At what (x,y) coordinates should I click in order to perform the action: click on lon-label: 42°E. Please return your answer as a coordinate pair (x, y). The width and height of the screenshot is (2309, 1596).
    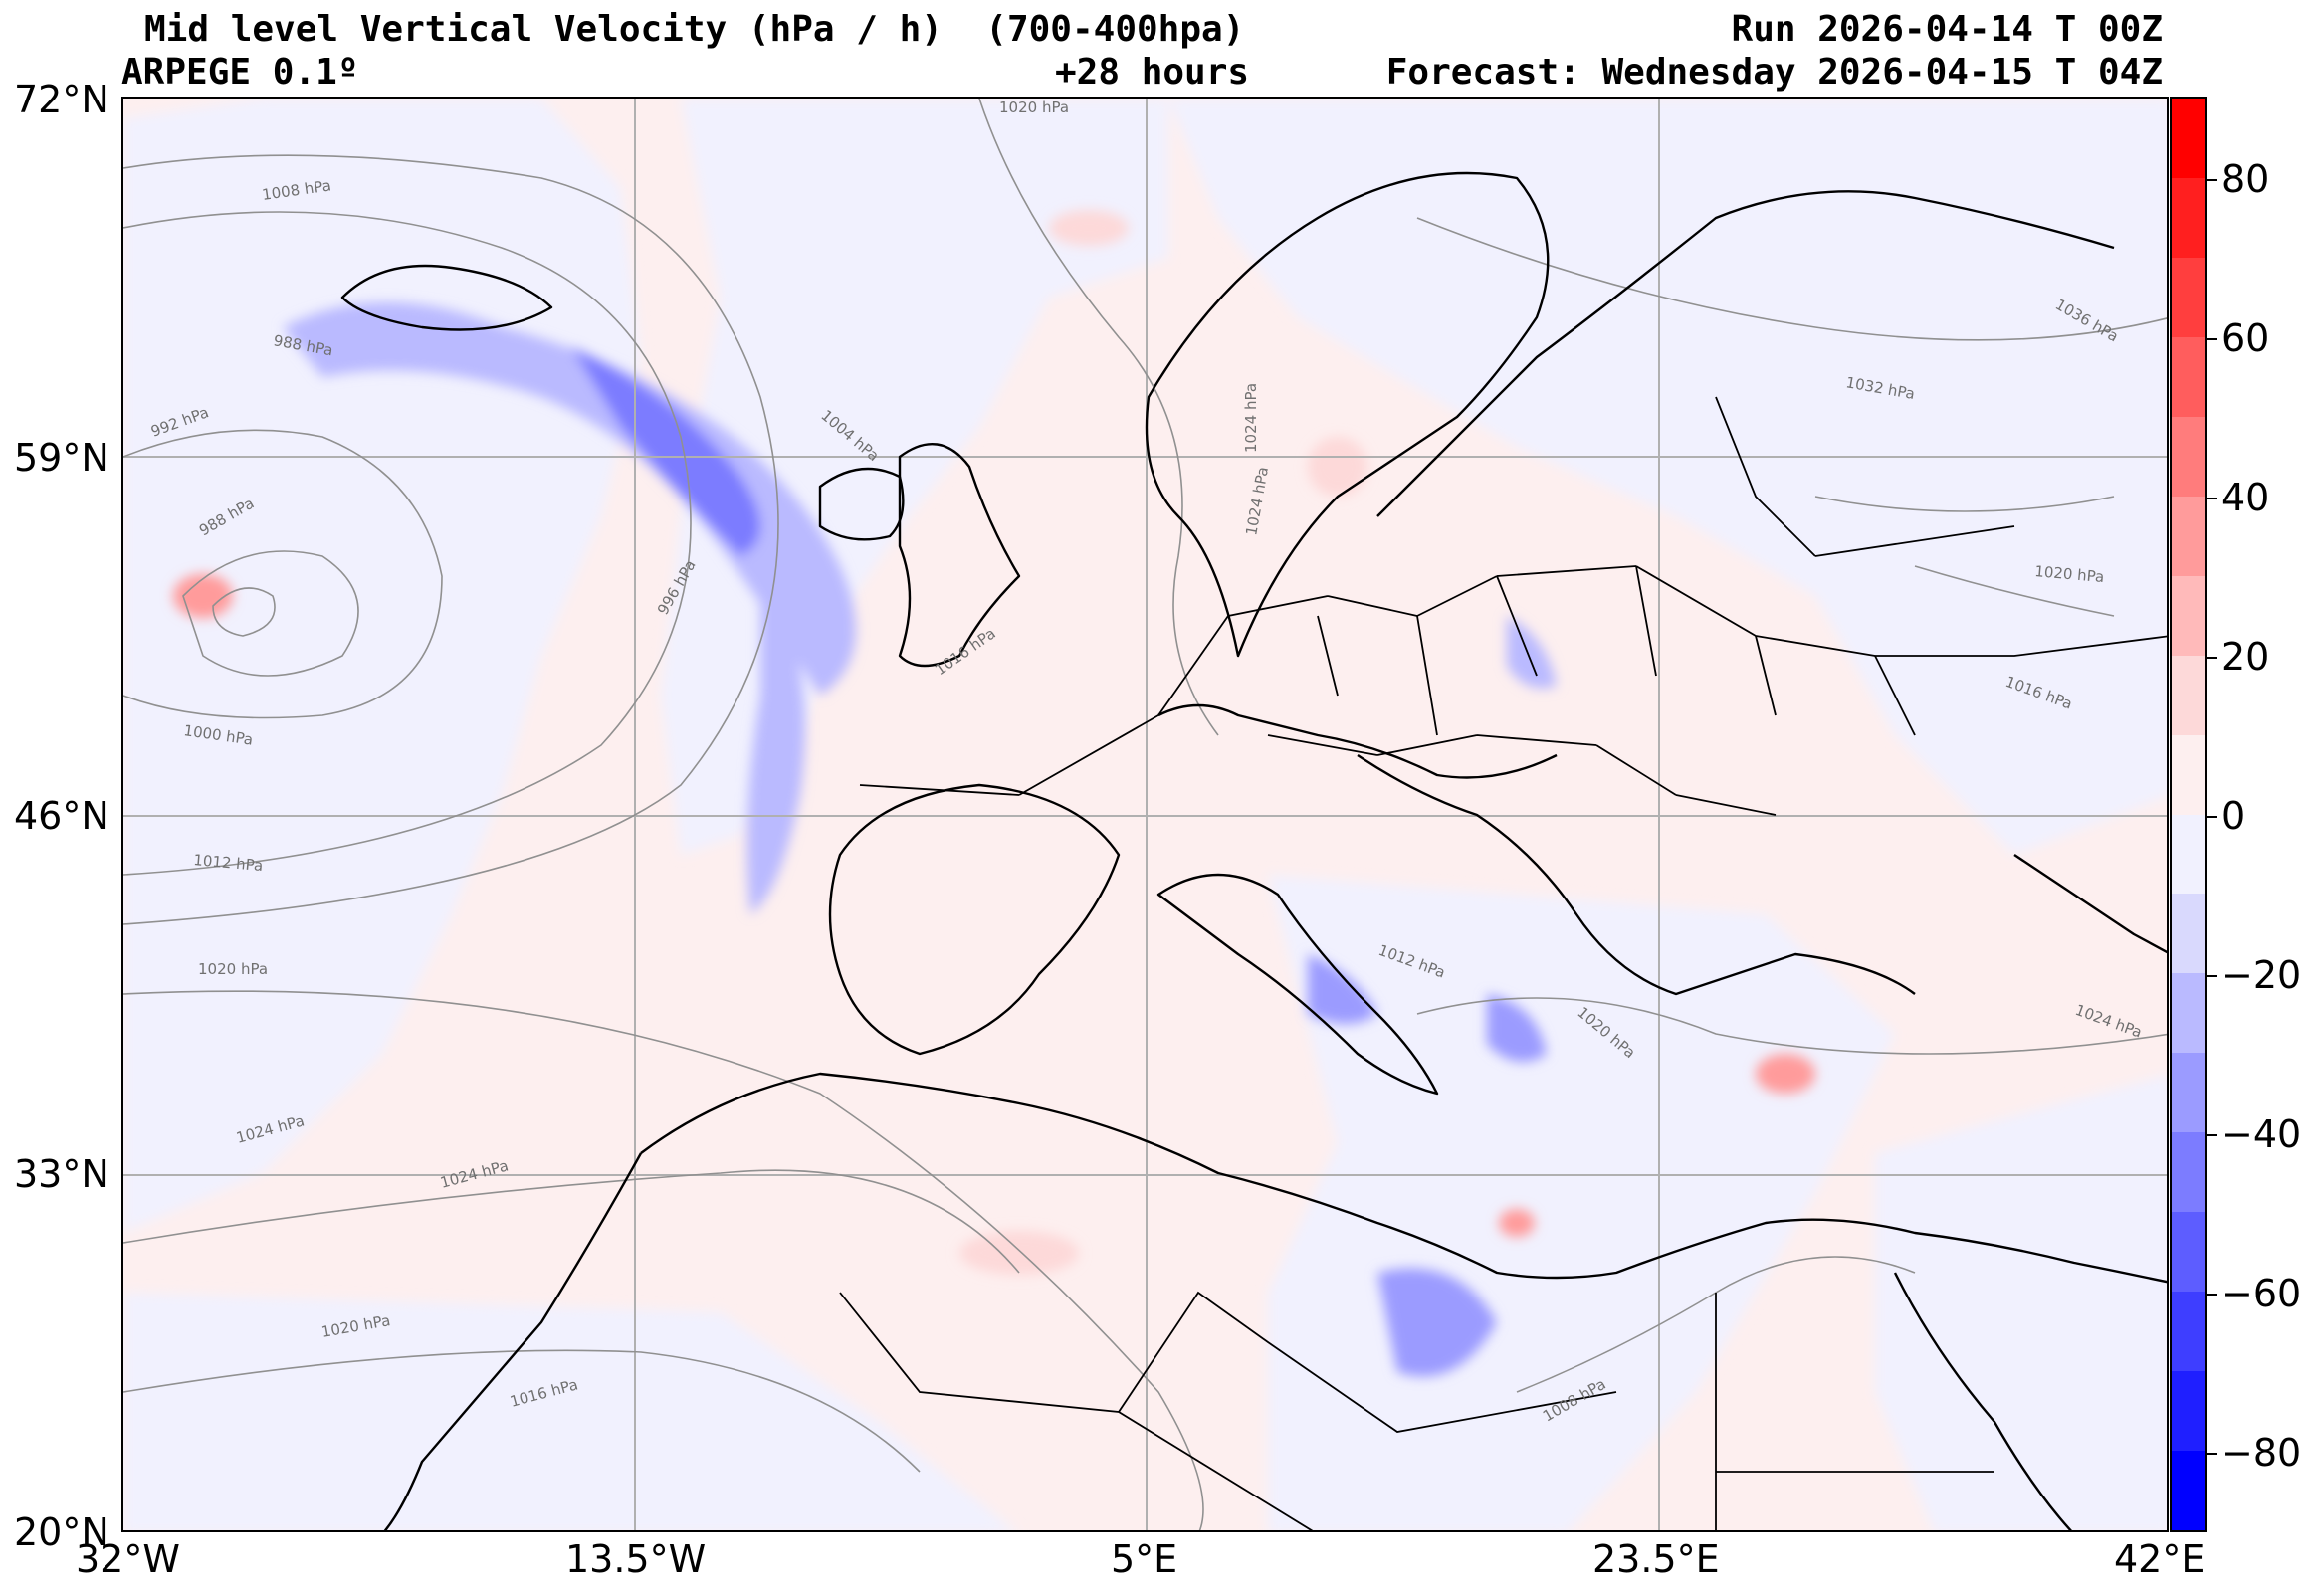
    Looking at the image, I should click on (2159, 1559).